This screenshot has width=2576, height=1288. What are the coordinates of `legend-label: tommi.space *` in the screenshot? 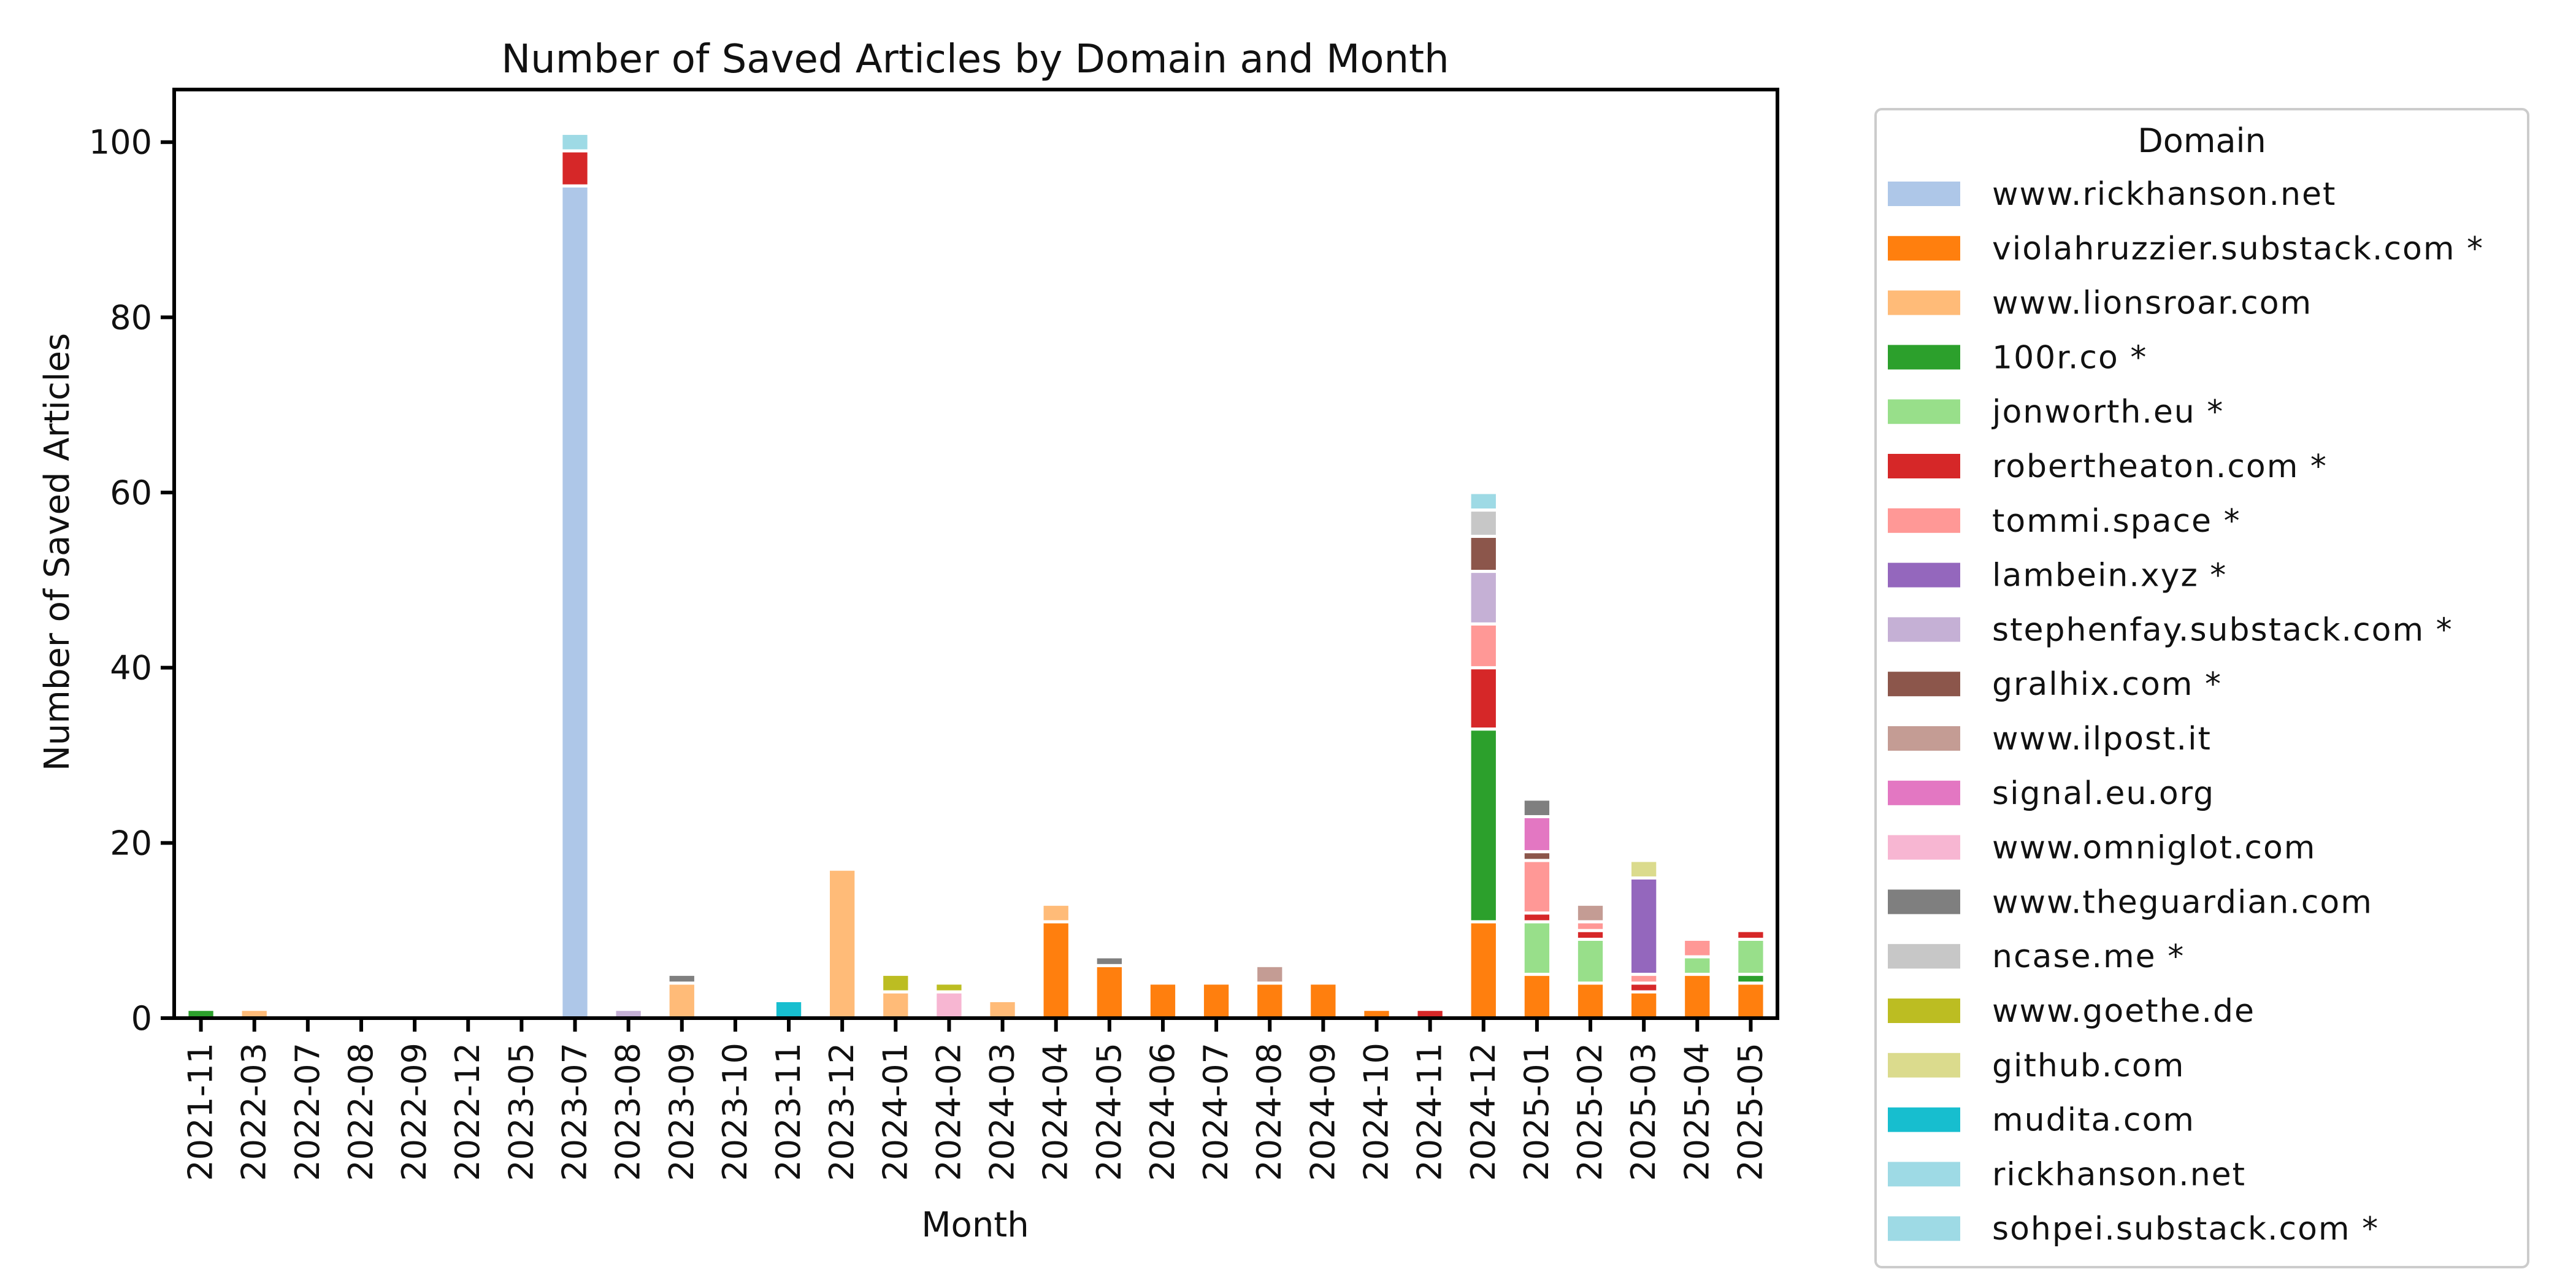 It's located at (2116, 521).